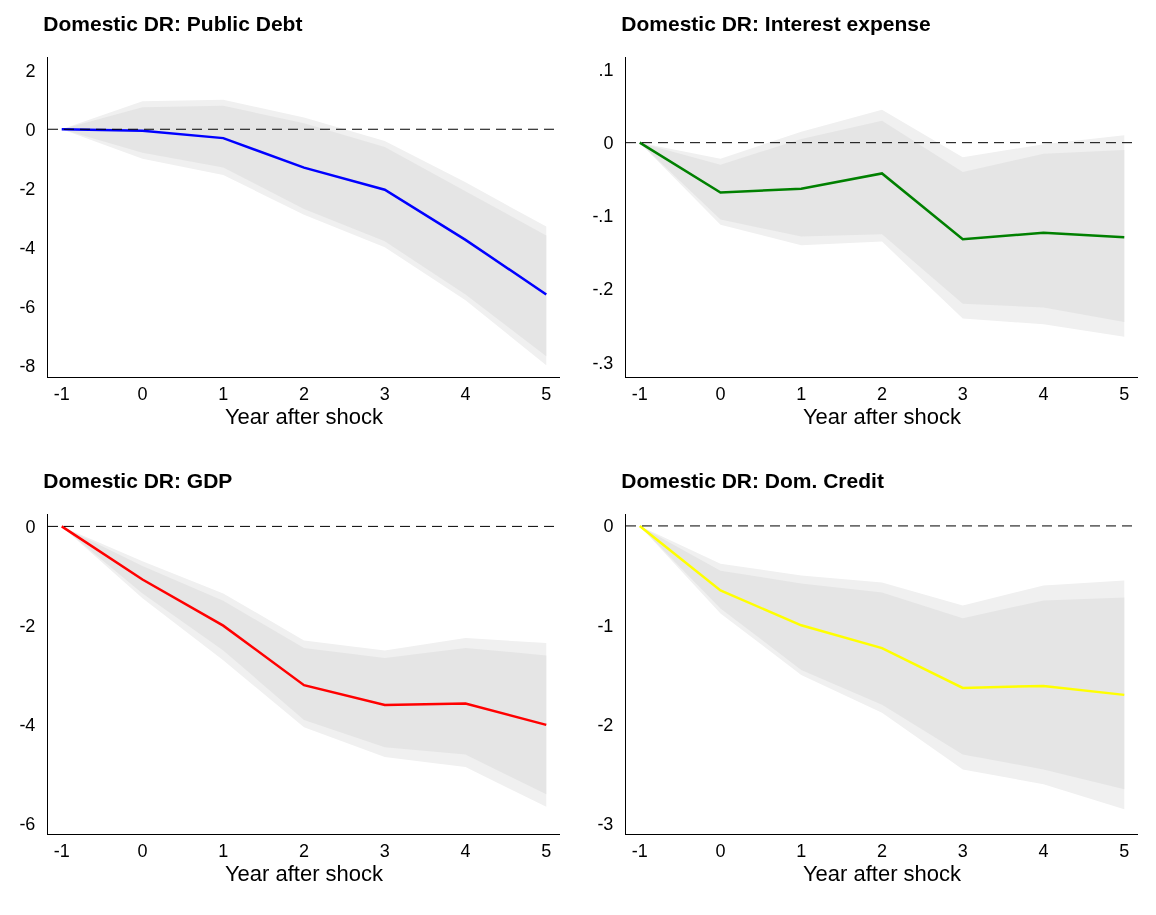 The width and height of the screenshot is (1156, 915). Describe the element at coordinates (138, 480) in the screenshot. I see `chart-title: Domestic DR: GDP` at that location.